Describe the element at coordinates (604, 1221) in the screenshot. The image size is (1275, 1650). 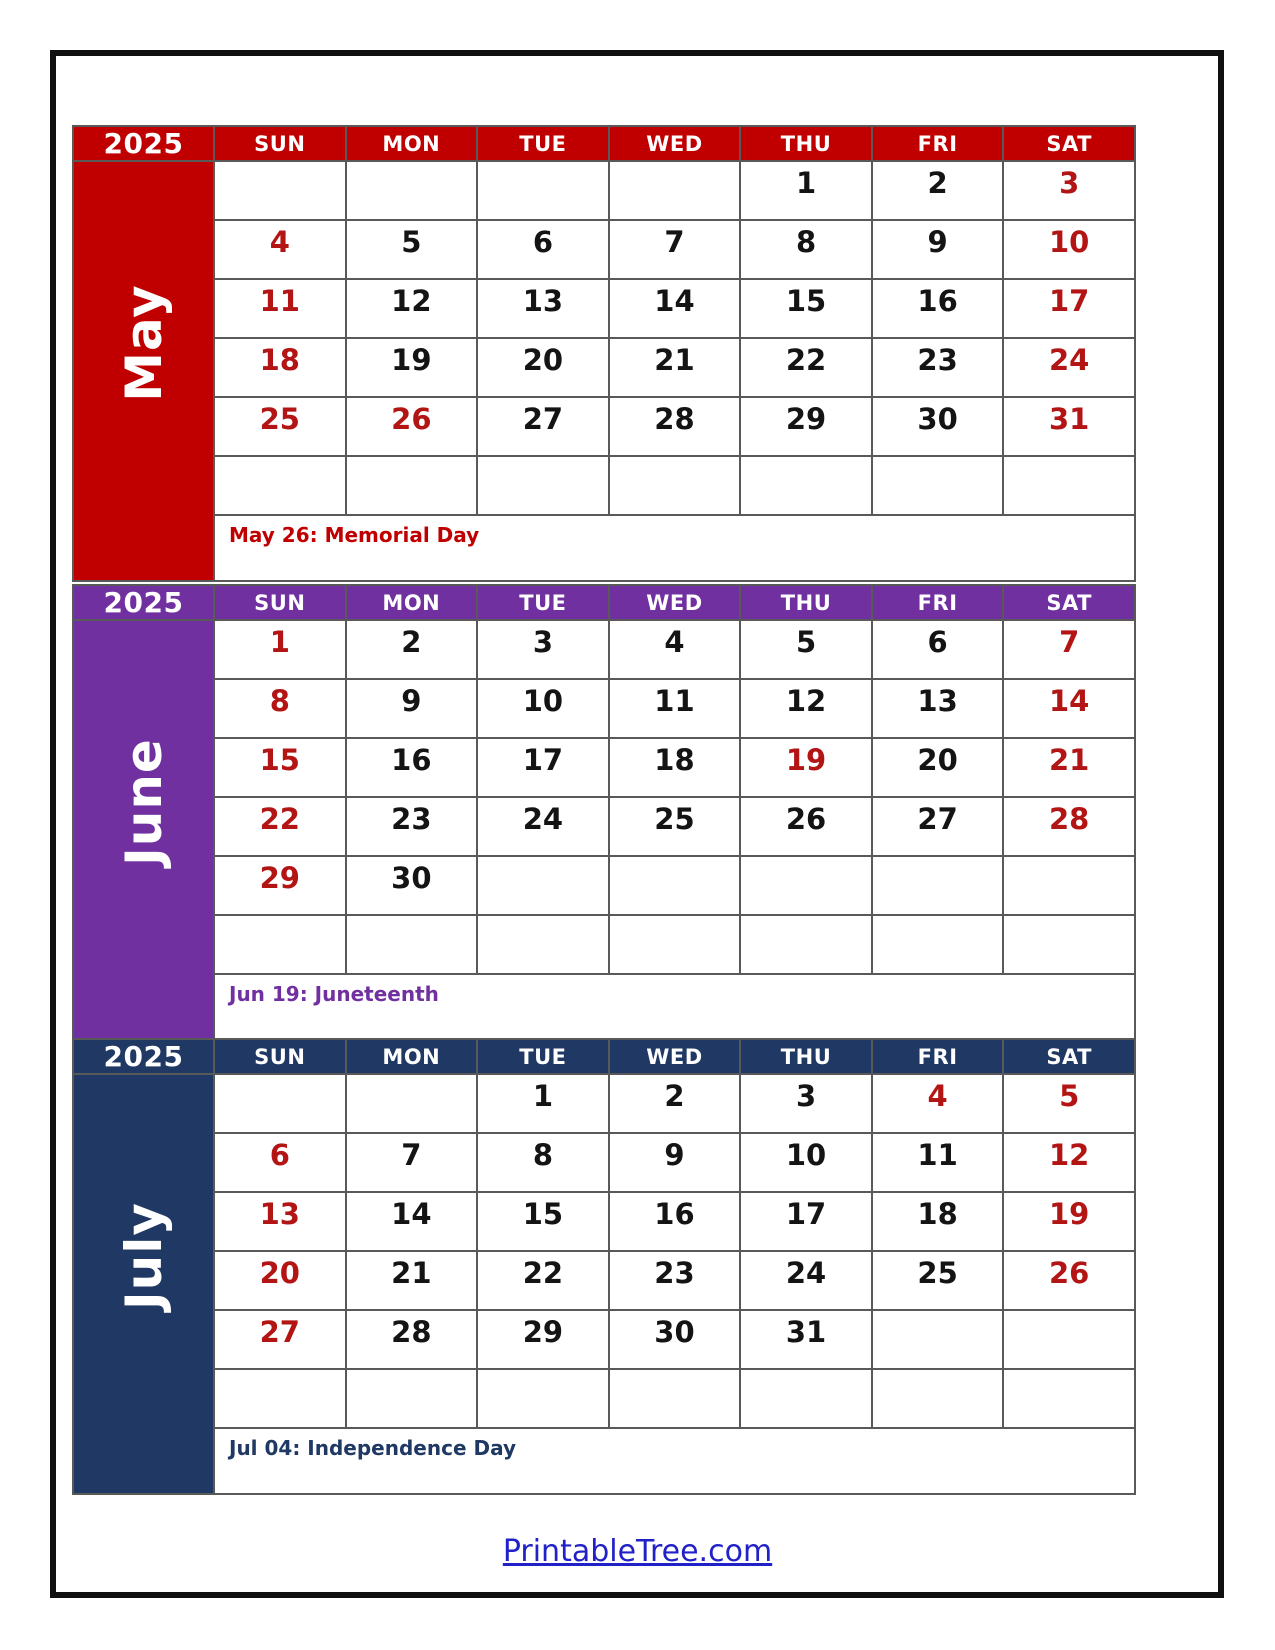
I see `week-row: 13 14 15 16 17 18 19` at that location.